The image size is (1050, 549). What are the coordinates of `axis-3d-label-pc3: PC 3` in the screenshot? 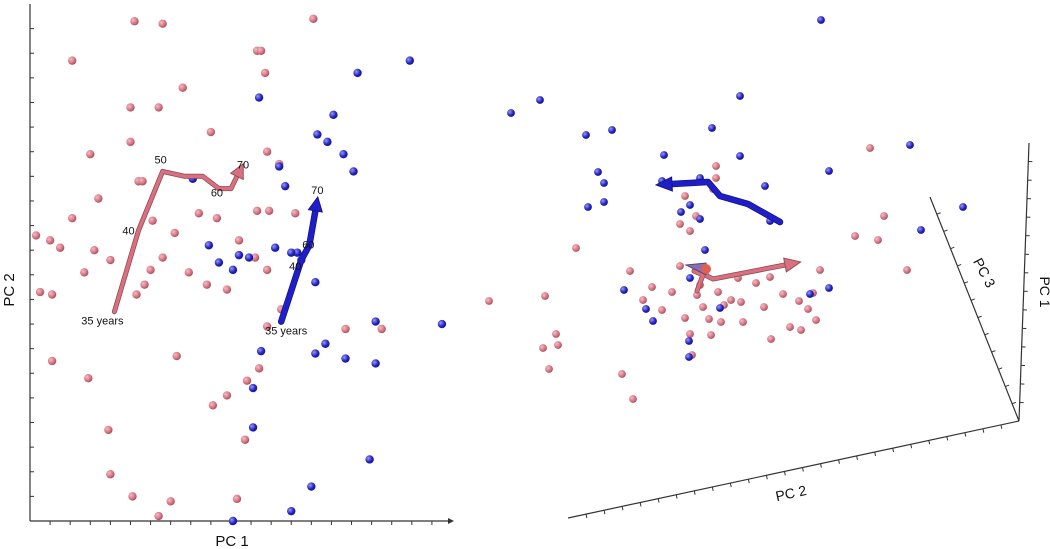 It's located at (984, 272).